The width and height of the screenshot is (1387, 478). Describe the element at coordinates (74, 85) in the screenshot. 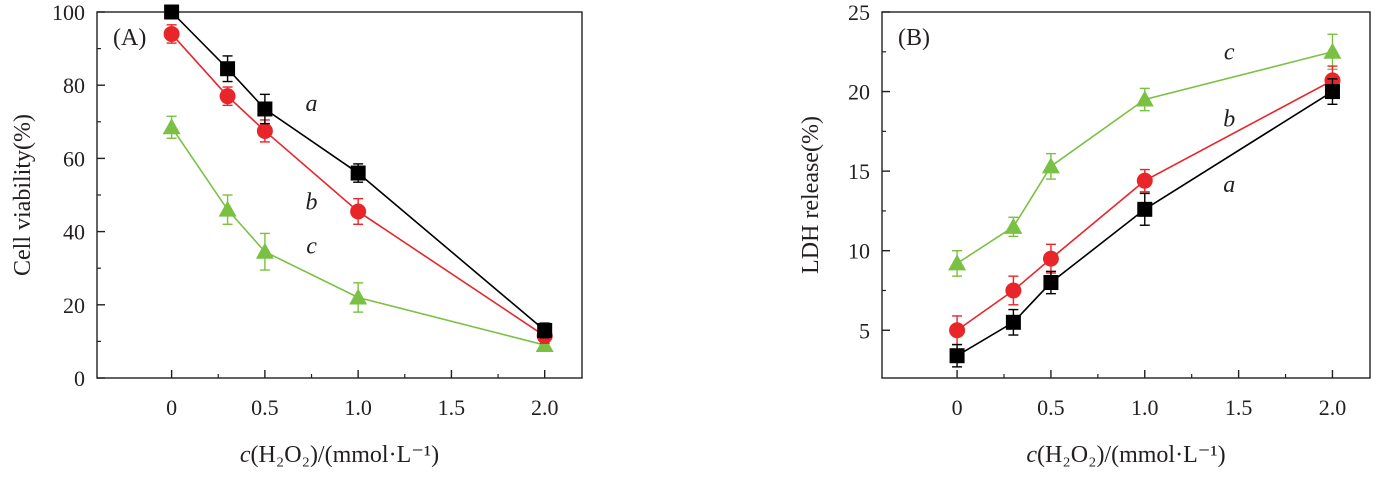

I see `y-tick-label: 80` at that location.